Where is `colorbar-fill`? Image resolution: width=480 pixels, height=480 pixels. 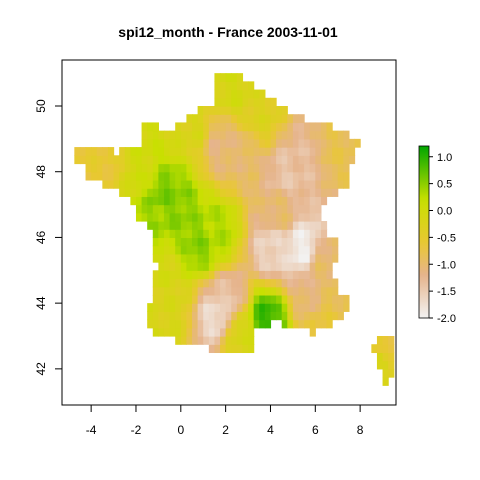 colorbar-fill is located at coordinates (424, 232).